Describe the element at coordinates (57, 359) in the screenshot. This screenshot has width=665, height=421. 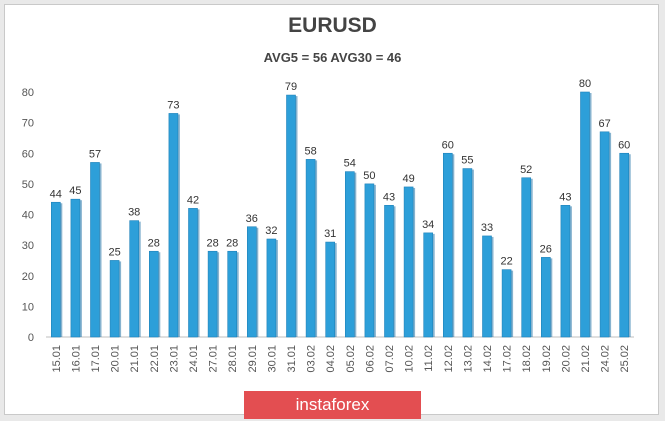
I see `x-tick-label: 15.01` at that location.